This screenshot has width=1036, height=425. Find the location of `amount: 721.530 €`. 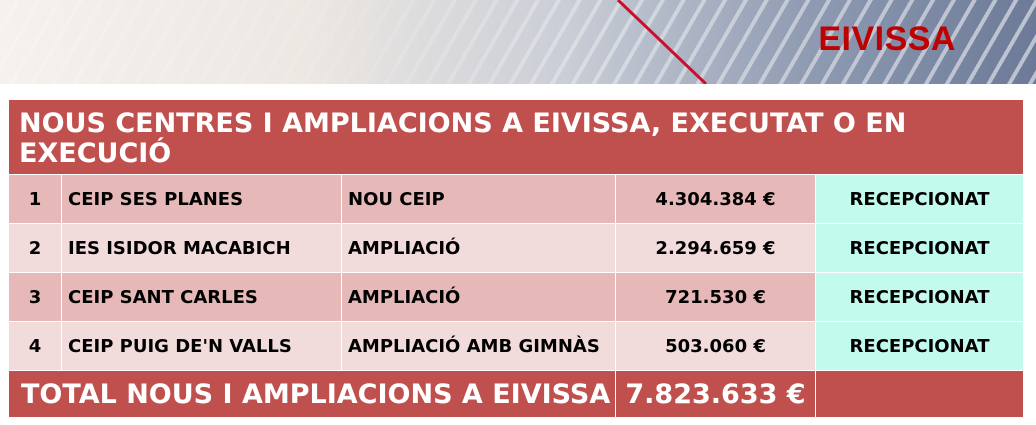

amount: 721.530 € is located at coordinates (715, 297).